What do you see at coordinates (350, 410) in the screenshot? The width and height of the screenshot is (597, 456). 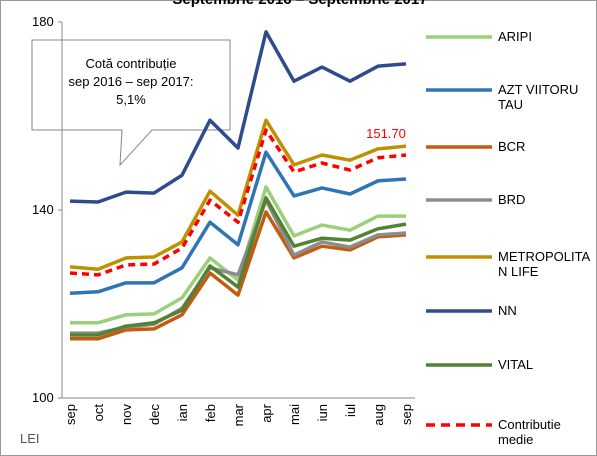 I see `x-tick-label: iul` at bounding box center [350, 410].